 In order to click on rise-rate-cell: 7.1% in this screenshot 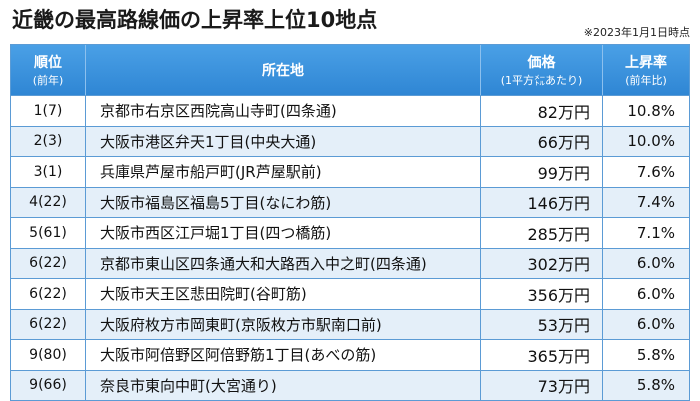, I will do `click(655, 232)`.